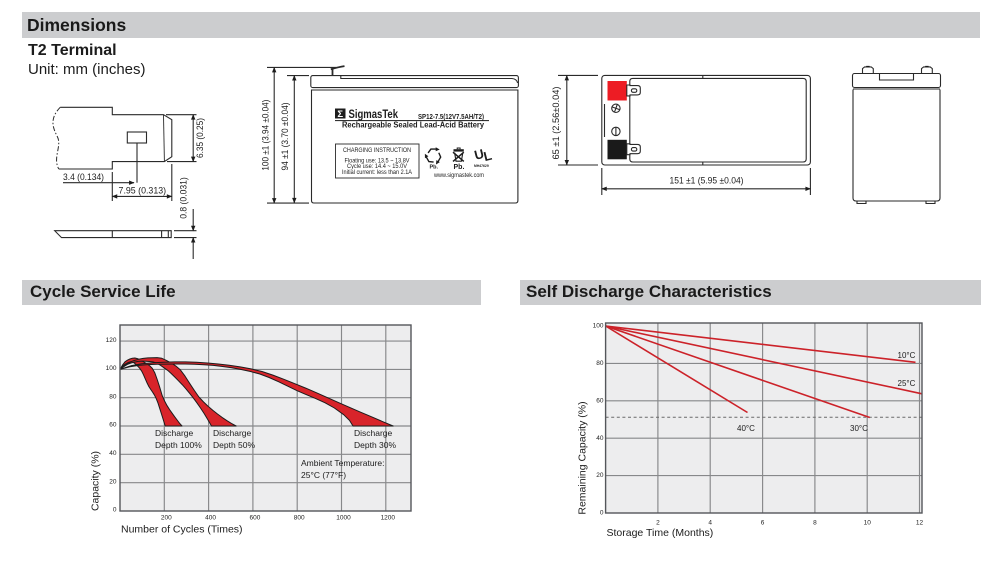 This screenshot has height=565, width=1000. I want to click on svg-text: 25°C, so click(907, 383).